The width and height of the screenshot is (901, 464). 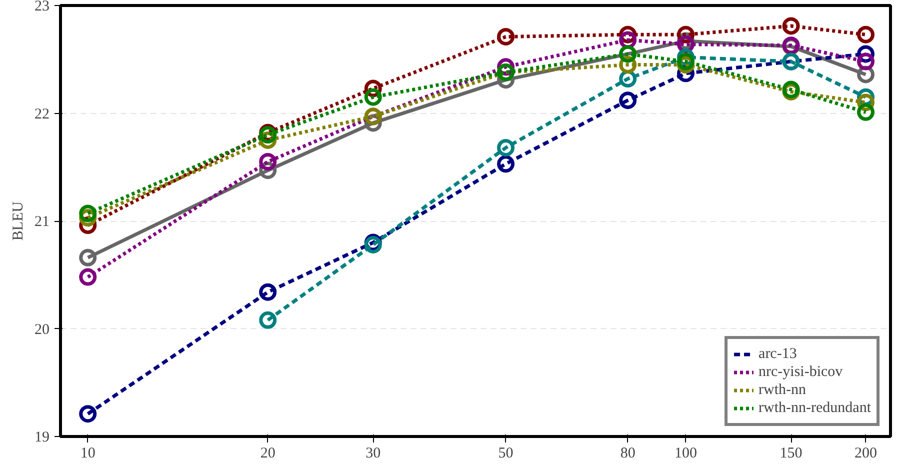 What do you see at coordinates (268, 454) in the screenshot?
I see `x-tick-label: 20` at bounding box center [268, 454].